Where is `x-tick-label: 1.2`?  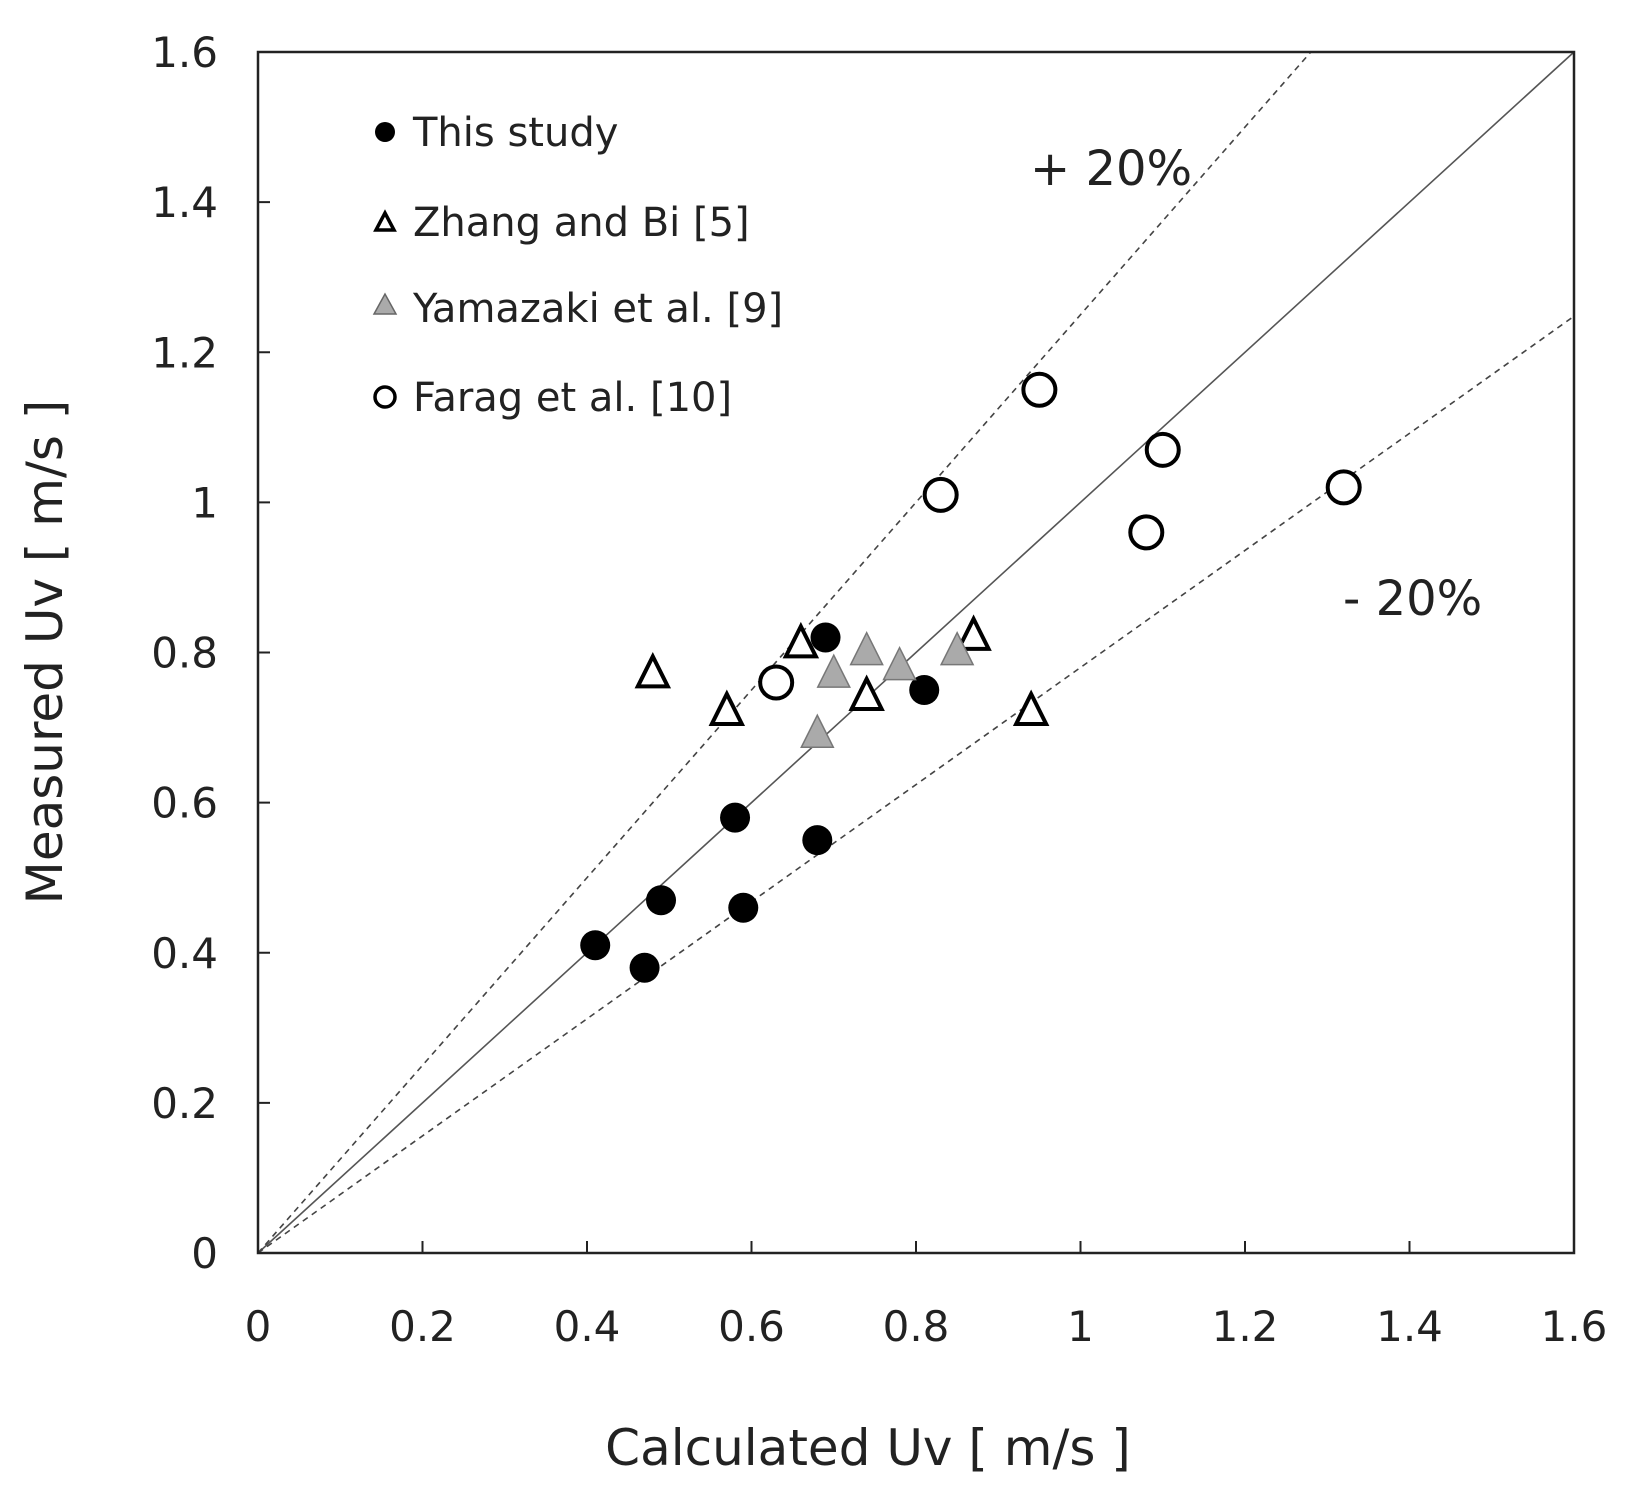 x-tick-label: 1.2 is located at coordinates (1245, 1326).